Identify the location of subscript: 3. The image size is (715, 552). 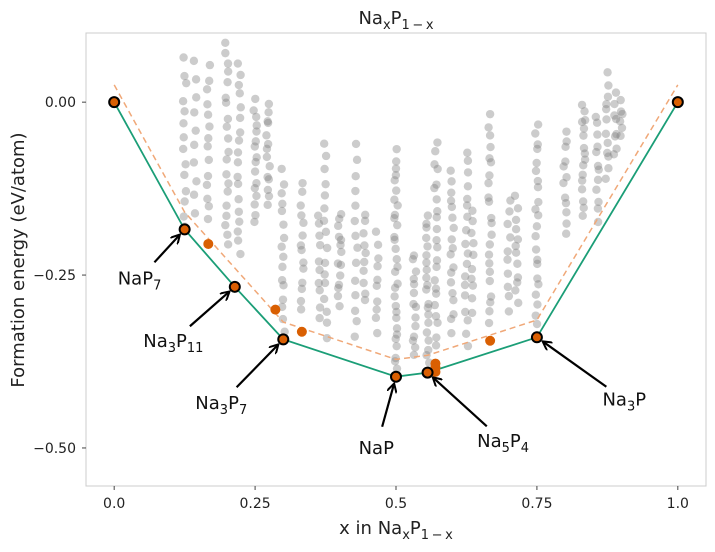
(631, 407).